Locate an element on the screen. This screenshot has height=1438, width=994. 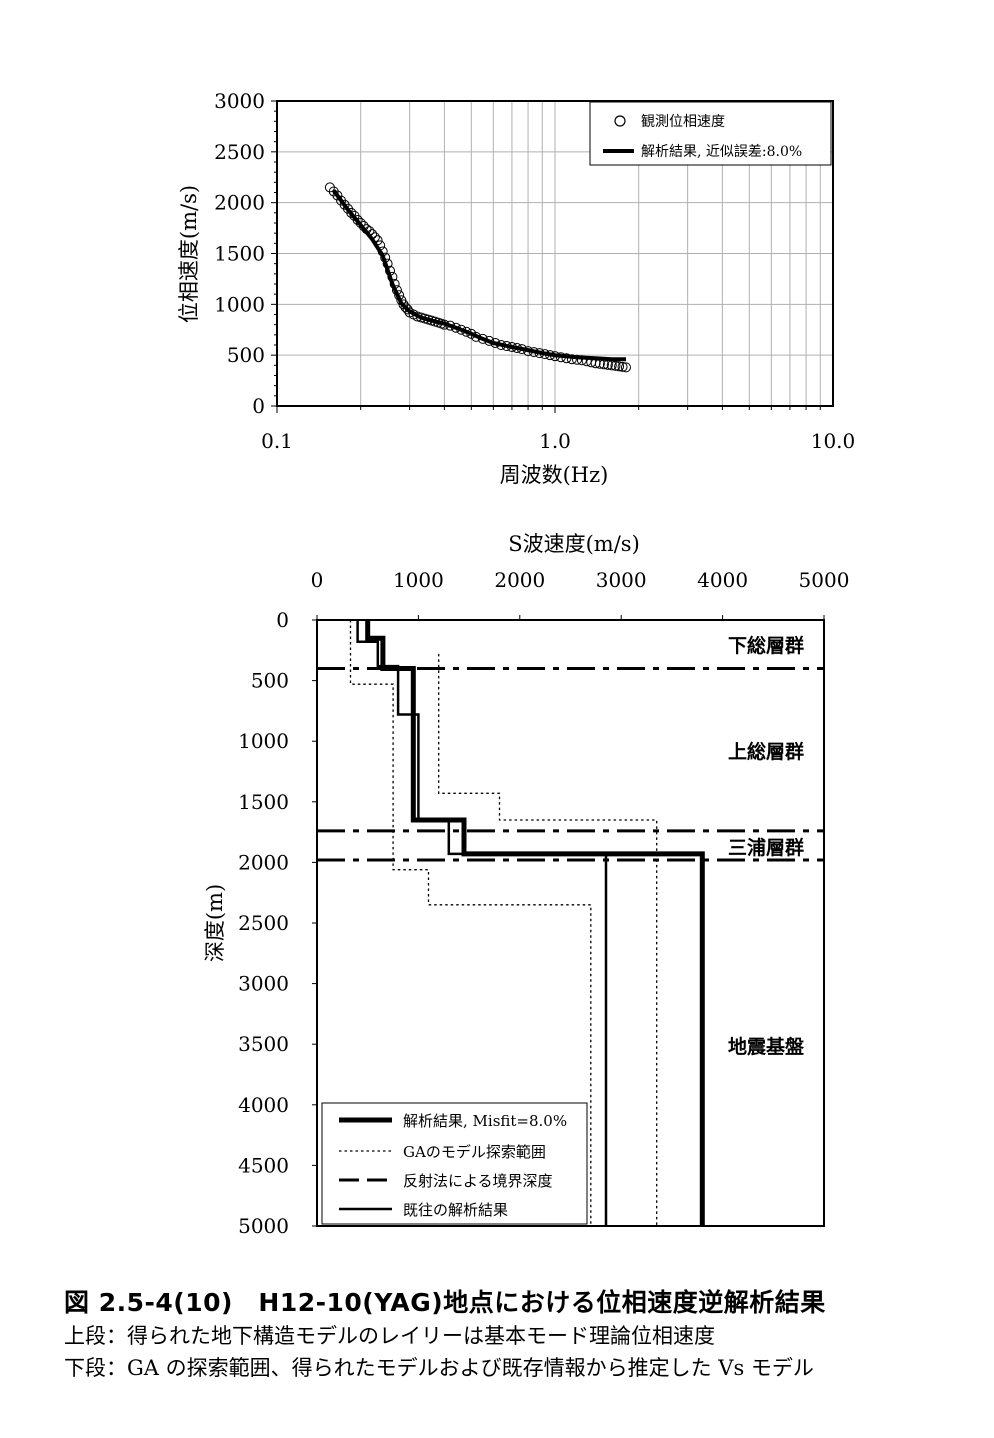
vs-y-tick-label: 3500 is located at coordinates (263, 1044).